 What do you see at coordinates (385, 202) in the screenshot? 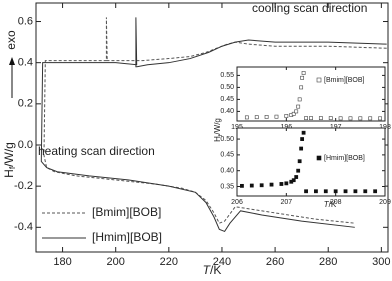
I see `x-tick-label: 209` at bounding box center [385, 202].